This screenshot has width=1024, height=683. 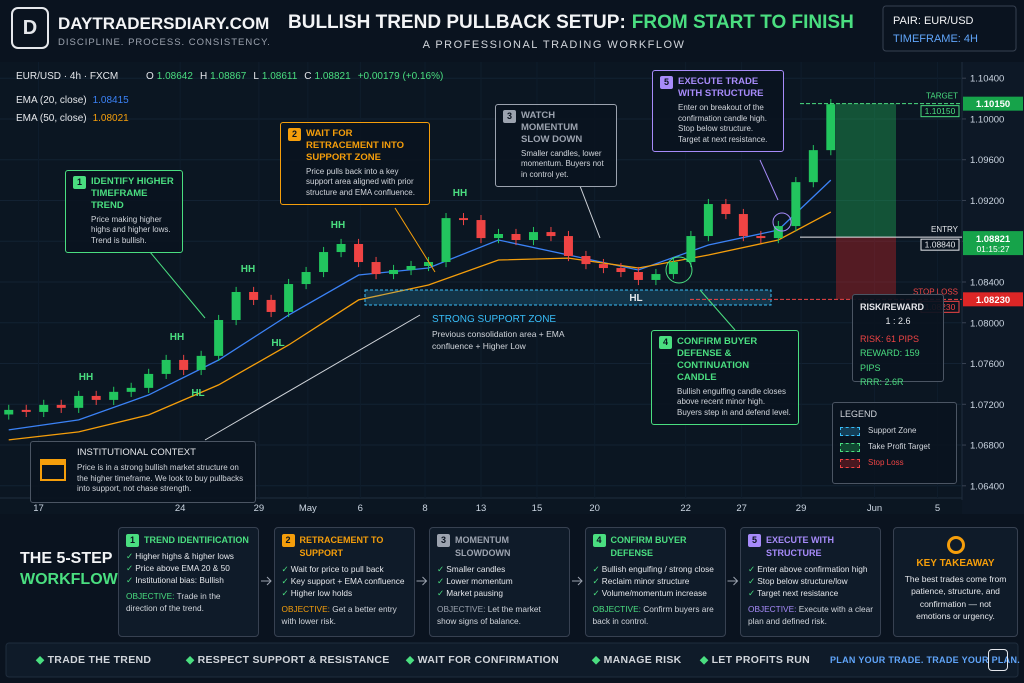 What do you see at coordinates (196, 540) in the screenshot?
I see `step-title: TREND IDENTIFICATION` at bounding box center [196, 540].